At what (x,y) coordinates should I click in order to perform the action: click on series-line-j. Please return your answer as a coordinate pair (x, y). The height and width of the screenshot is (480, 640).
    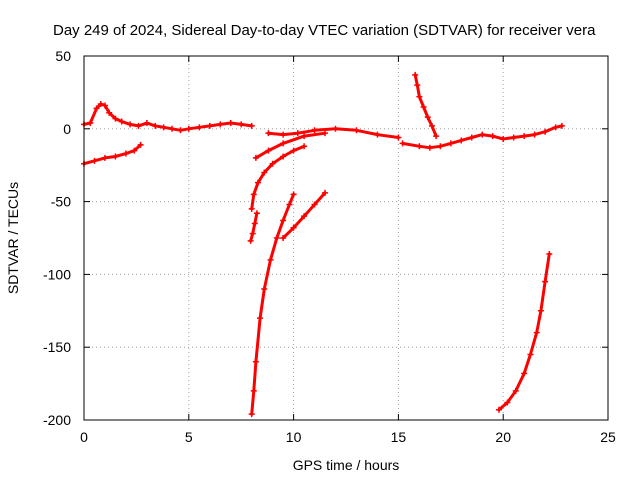
    Looking at the image, I should click on (482, 137).